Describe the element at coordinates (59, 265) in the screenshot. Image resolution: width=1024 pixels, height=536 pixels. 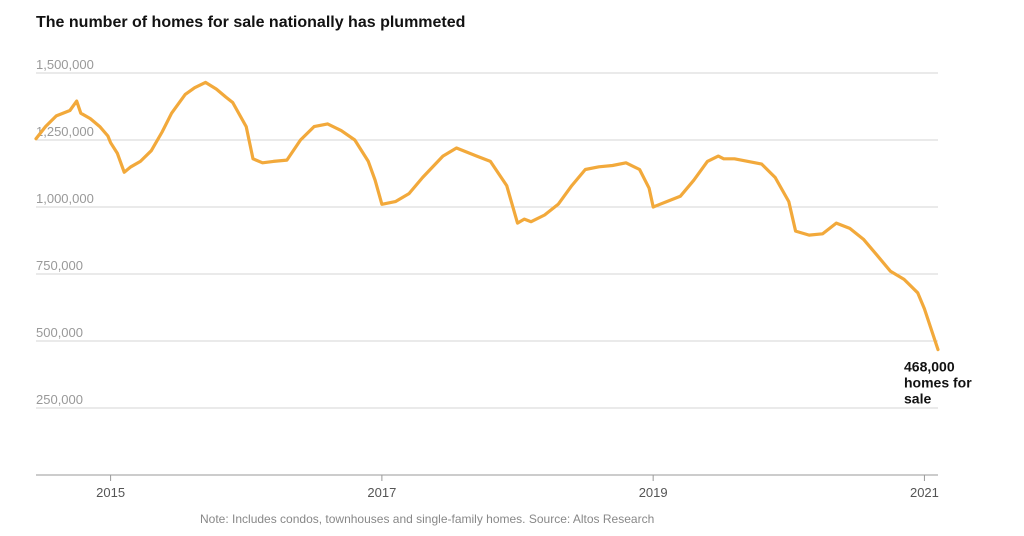
I see `y-tick-label: 750,000` at that location.